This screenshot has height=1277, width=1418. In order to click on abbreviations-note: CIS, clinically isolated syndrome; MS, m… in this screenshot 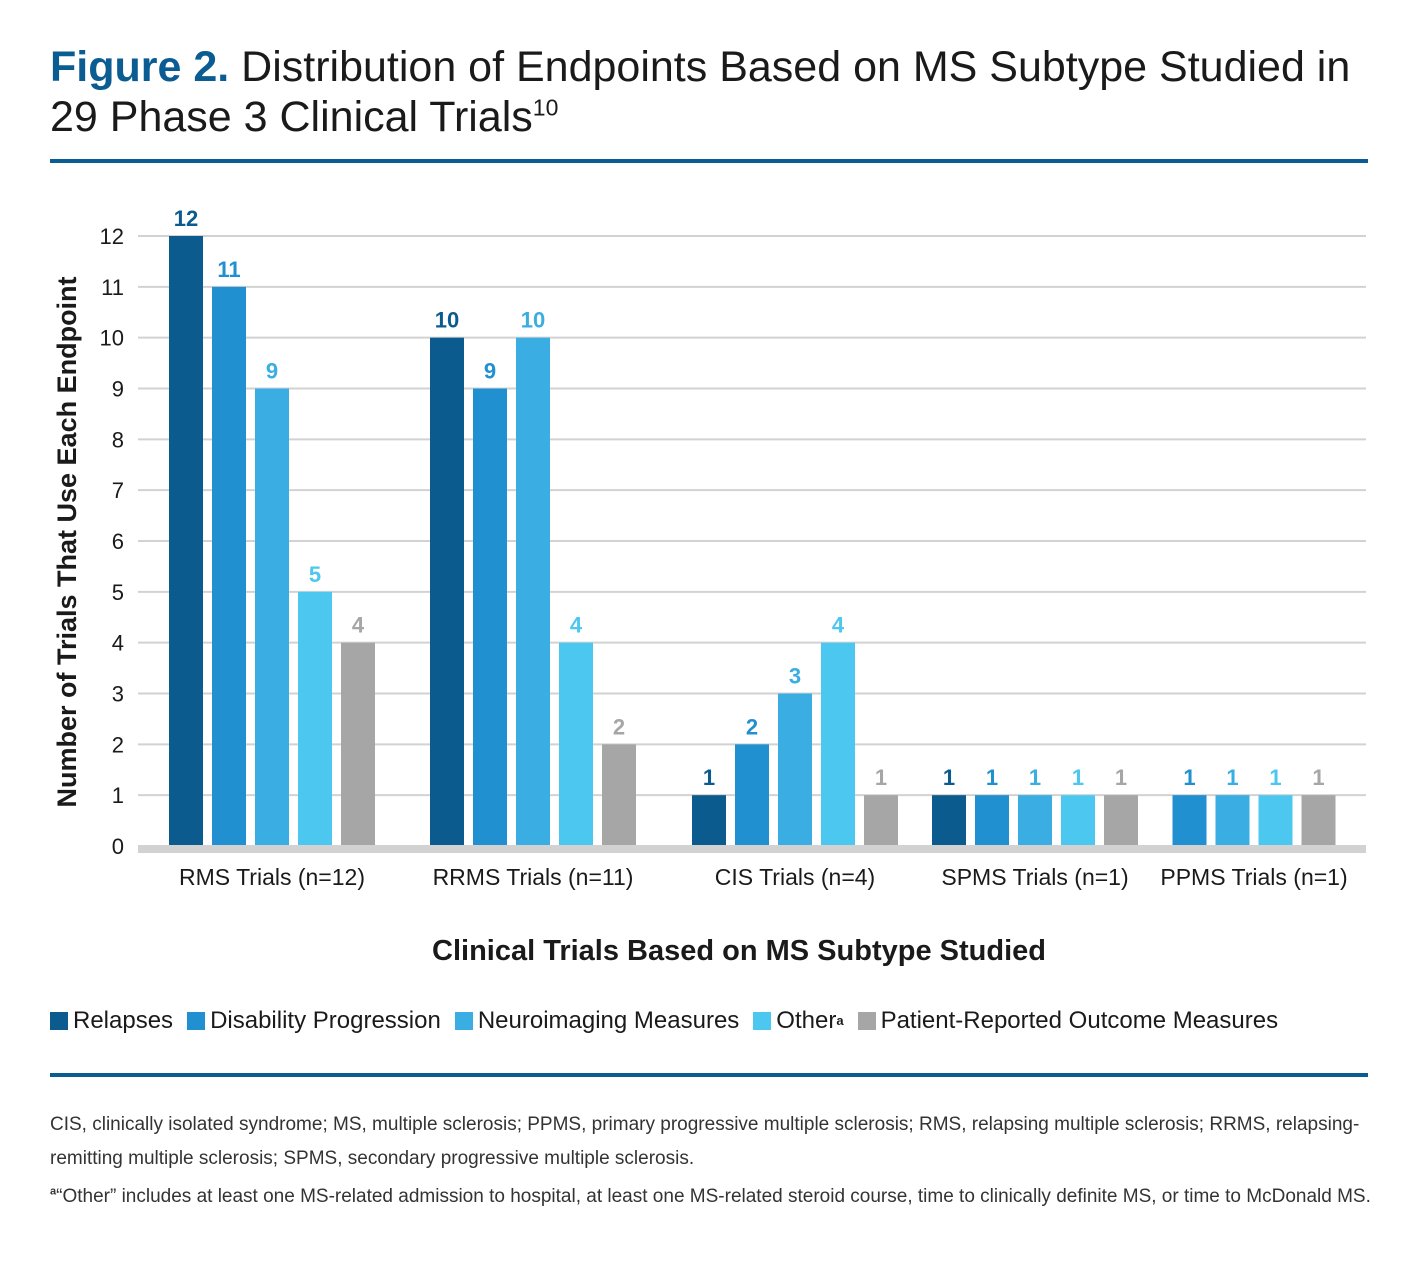, I will do `click(705, 1141)`.